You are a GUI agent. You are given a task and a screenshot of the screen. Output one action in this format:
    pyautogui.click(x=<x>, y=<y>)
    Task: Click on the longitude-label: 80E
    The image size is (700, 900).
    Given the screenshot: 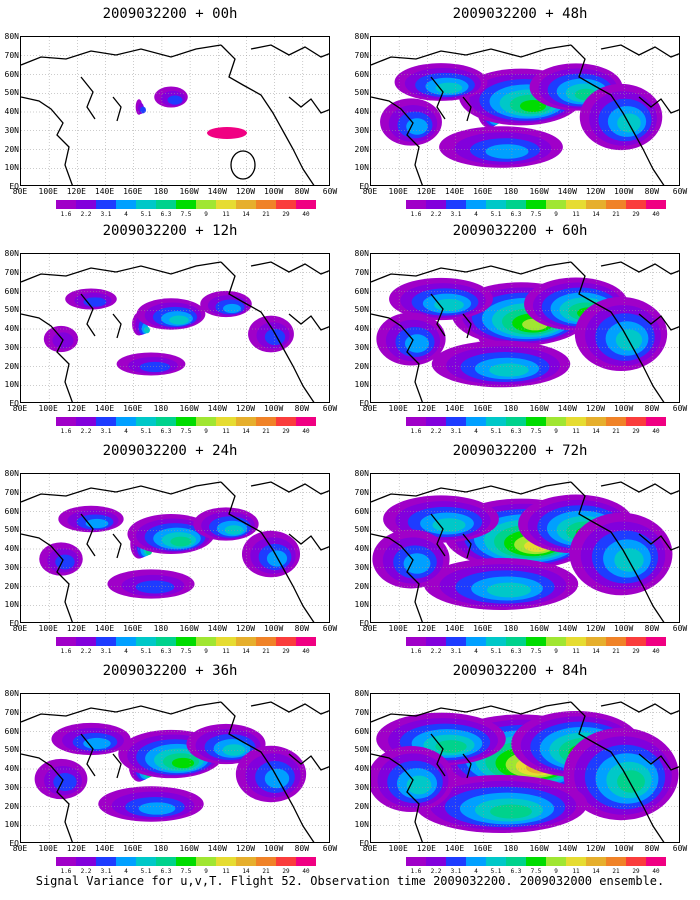 What is the action you would take?
    pyautogui.click(x=20, y=408)
    